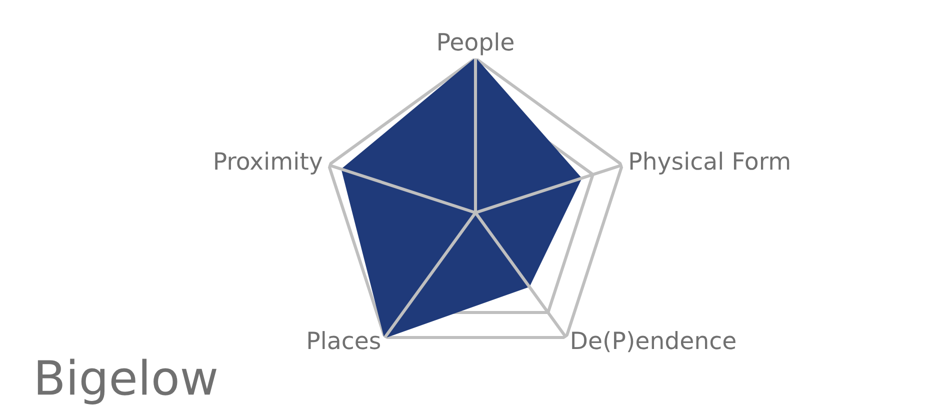 The width and height of the screenshot is (951, 417). I want to click on spoke-label: People, so click(476, 44).